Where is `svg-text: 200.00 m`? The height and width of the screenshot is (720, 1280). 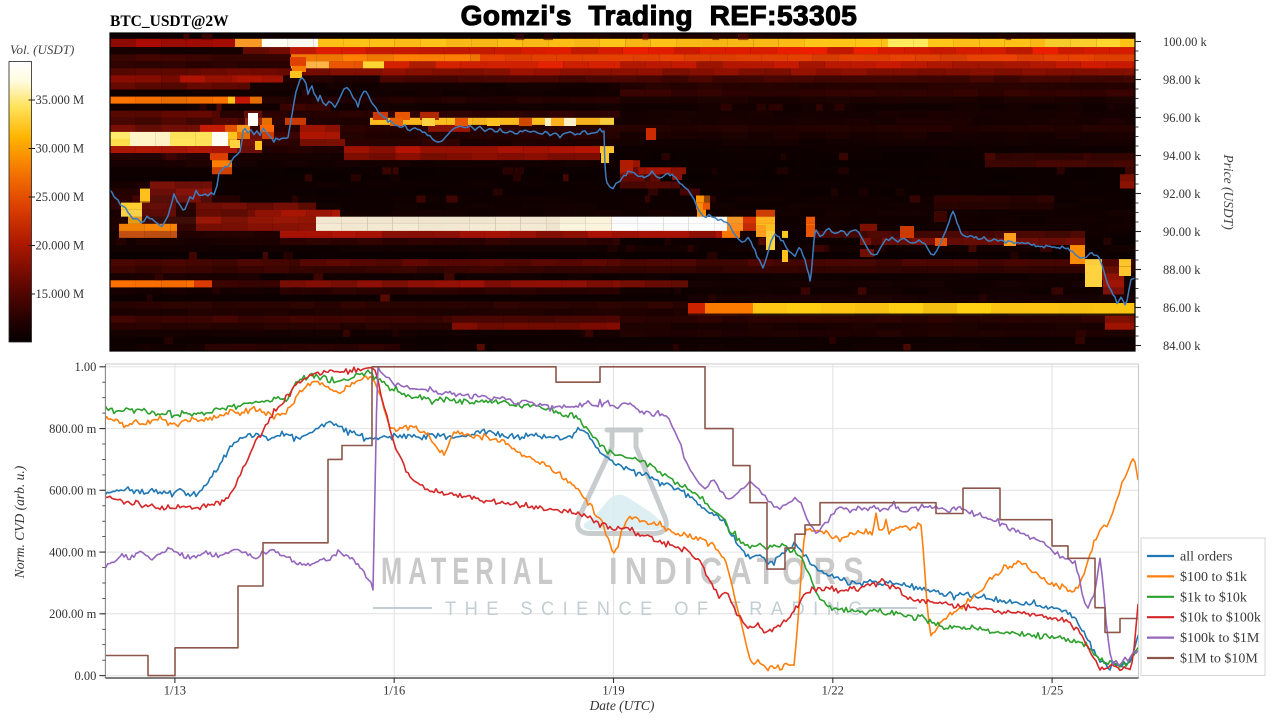
svg-text: 200.00 m is located at coordinates (73, 614).